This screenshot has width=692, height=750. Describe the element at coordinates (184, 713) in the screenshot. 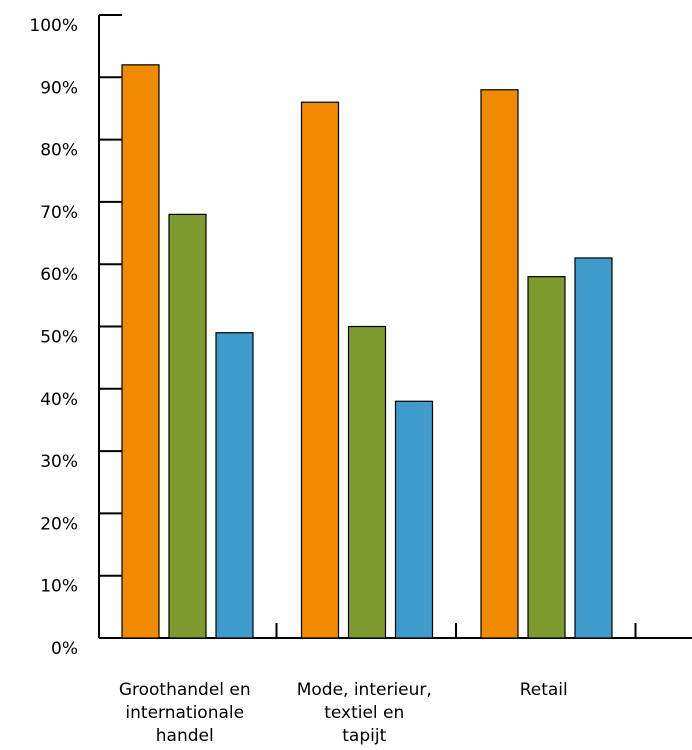

I see `category-label: internationale` at that location.